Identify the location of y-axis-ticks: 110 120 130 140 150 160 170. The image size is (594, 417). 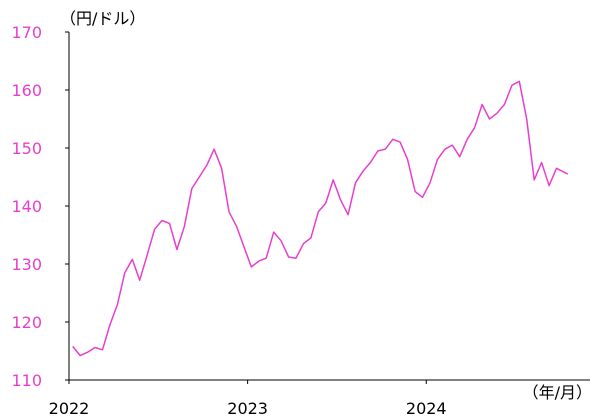
(40, 206).